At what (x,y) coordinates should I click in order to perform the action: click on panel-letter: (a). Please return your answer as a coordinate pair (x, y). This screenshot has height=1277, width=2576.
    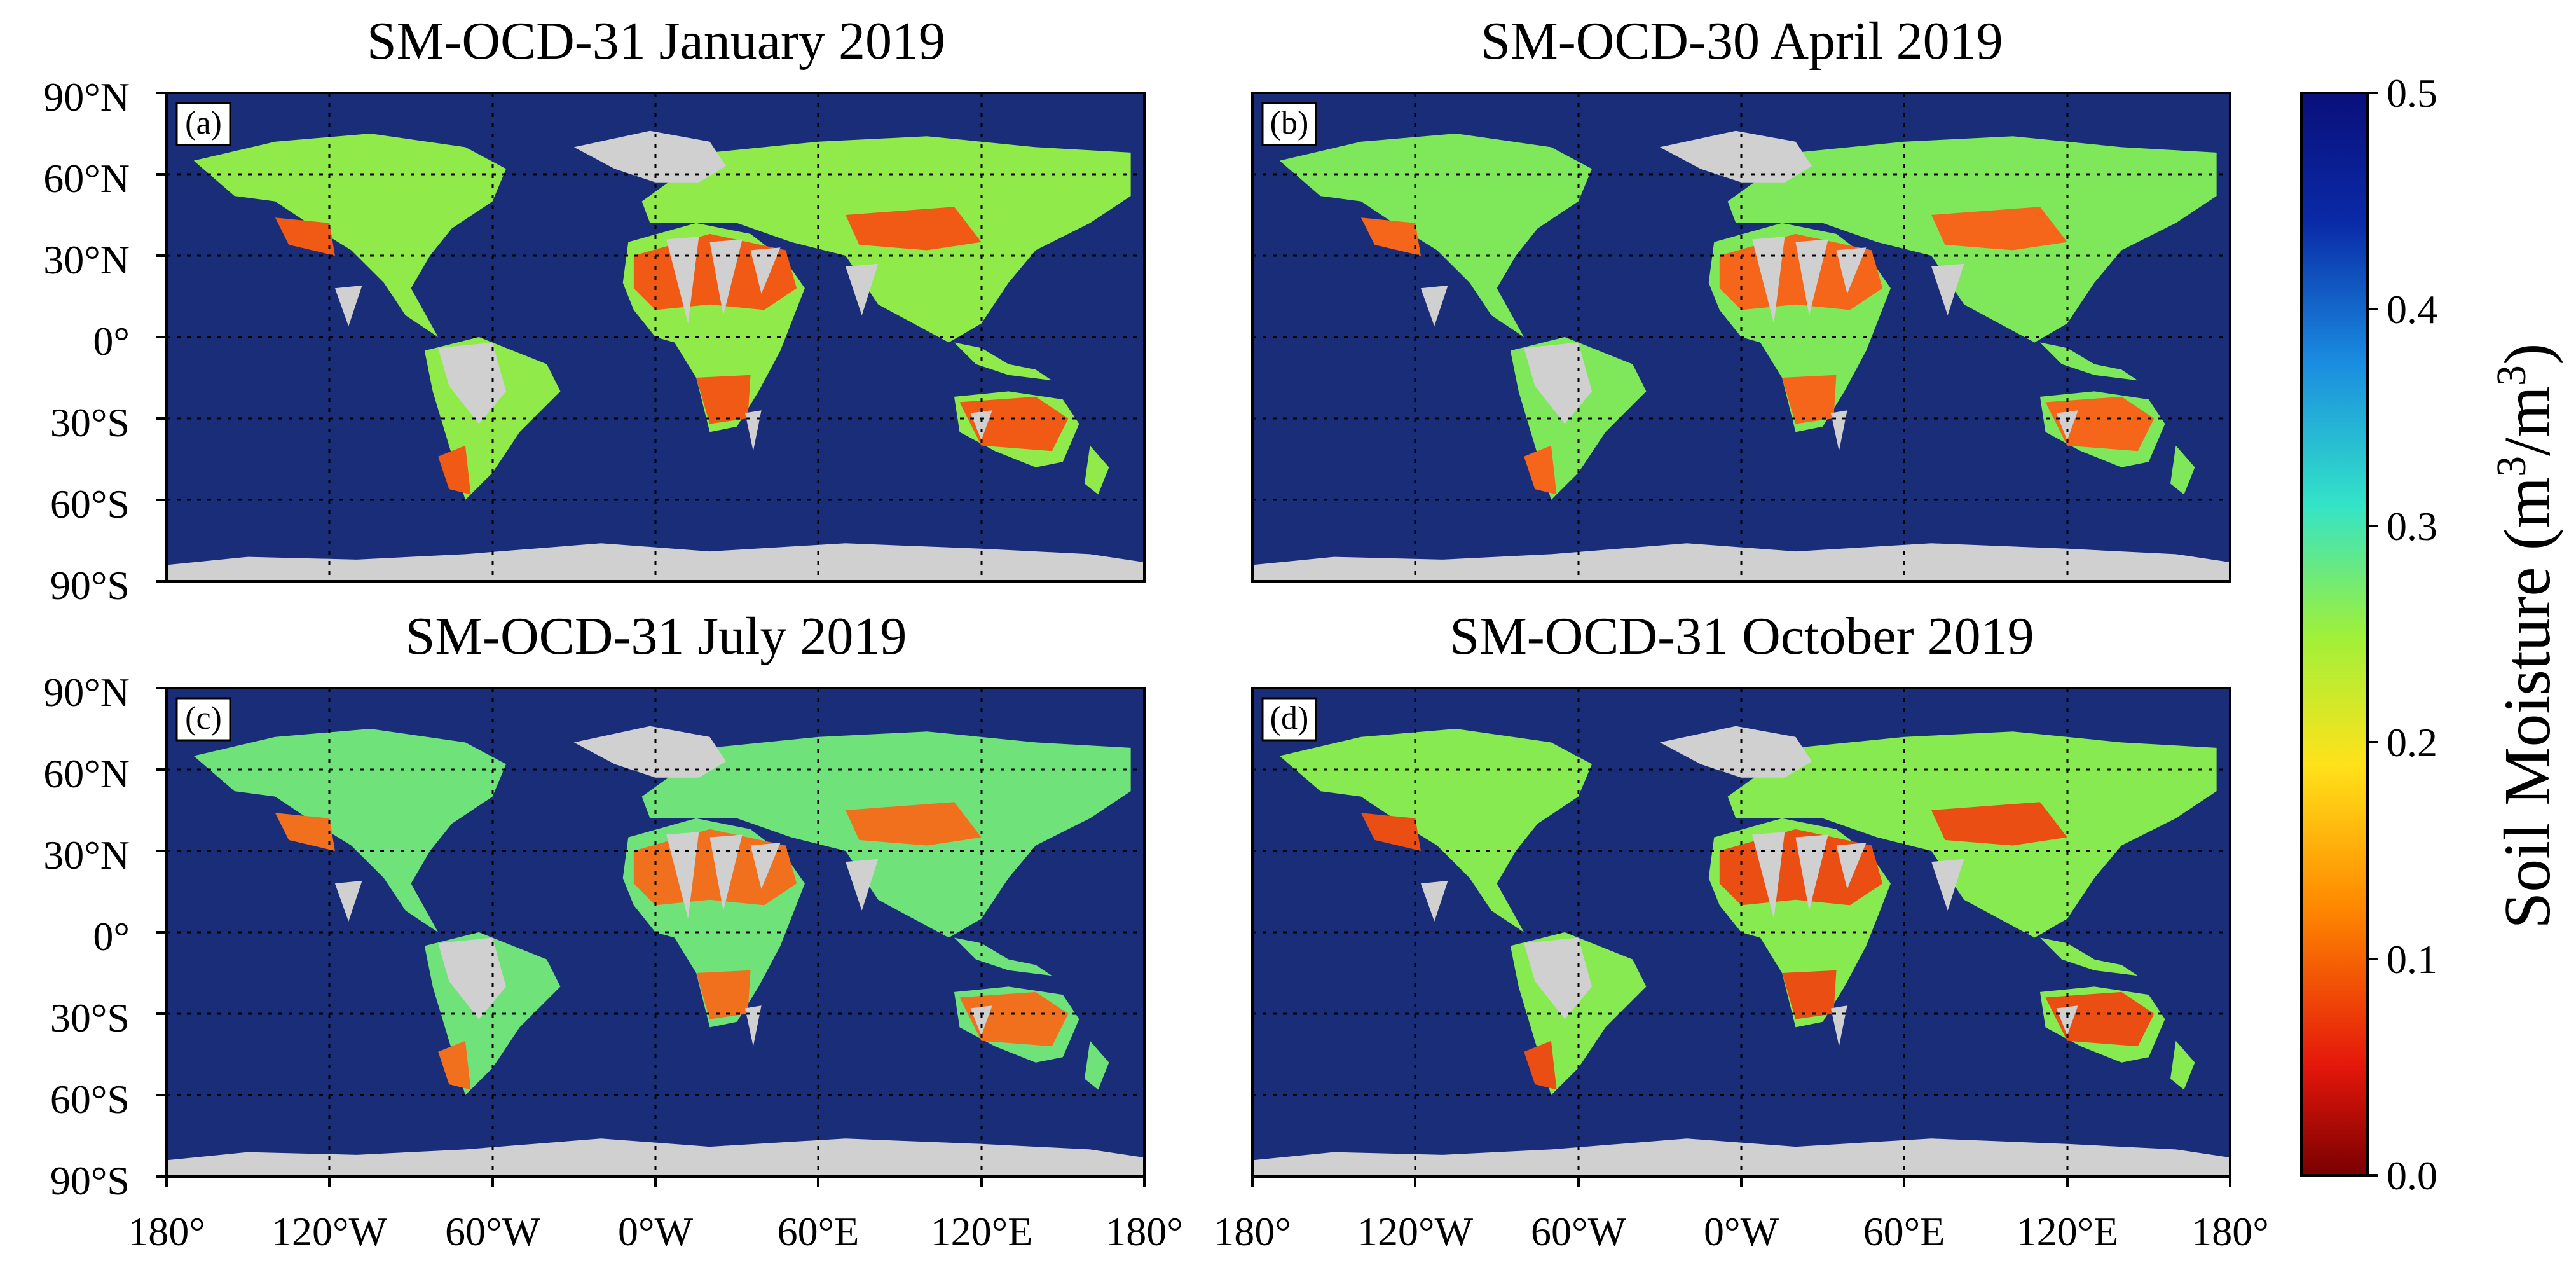
    Looking at the image, I should click on (203, 123).